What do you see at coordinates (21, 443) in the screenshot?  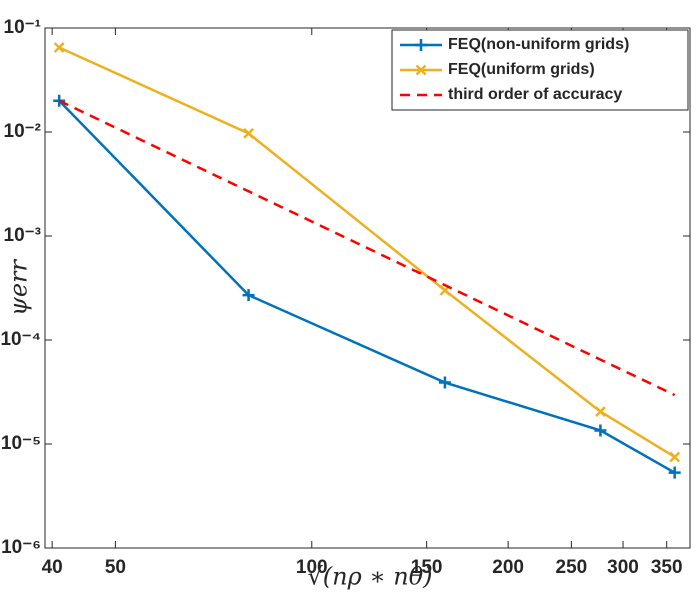 I see `y-tick-label: 10⁻⁵` at bounding box center [21, 443].